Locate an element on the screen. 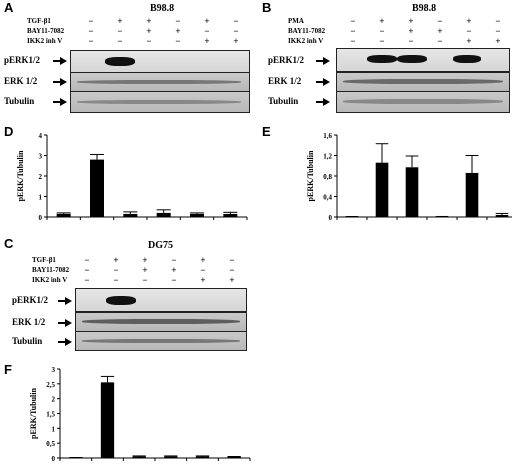 Image resolution: width=512 pixels, height=464 pixels. chart-d: 0 1 2 3 4 pERK/Tubulin is located at coordinates (132, 177).